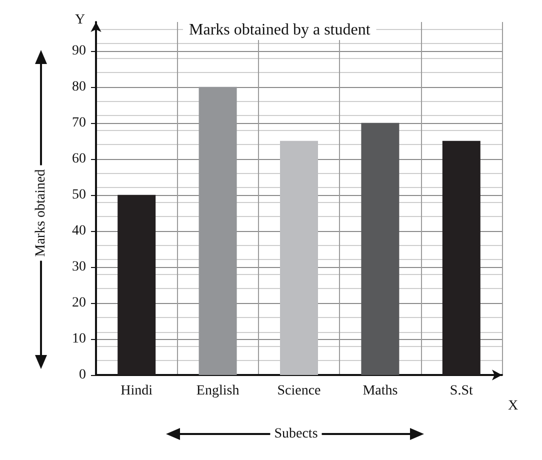 The width and height of the screenshot is (542, 460). I want to click on y-tick-label: 10, so click(79, 338).